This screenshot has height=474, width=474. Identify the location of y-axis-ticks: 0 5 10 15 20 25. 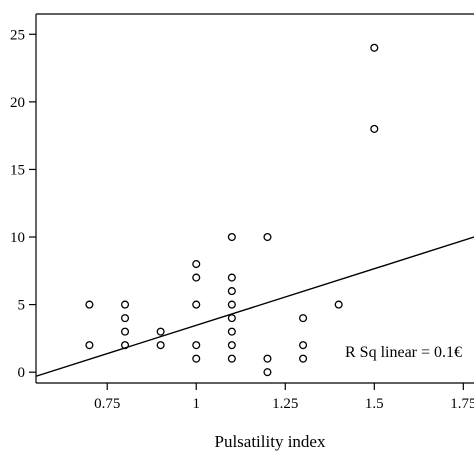
(23, 204).